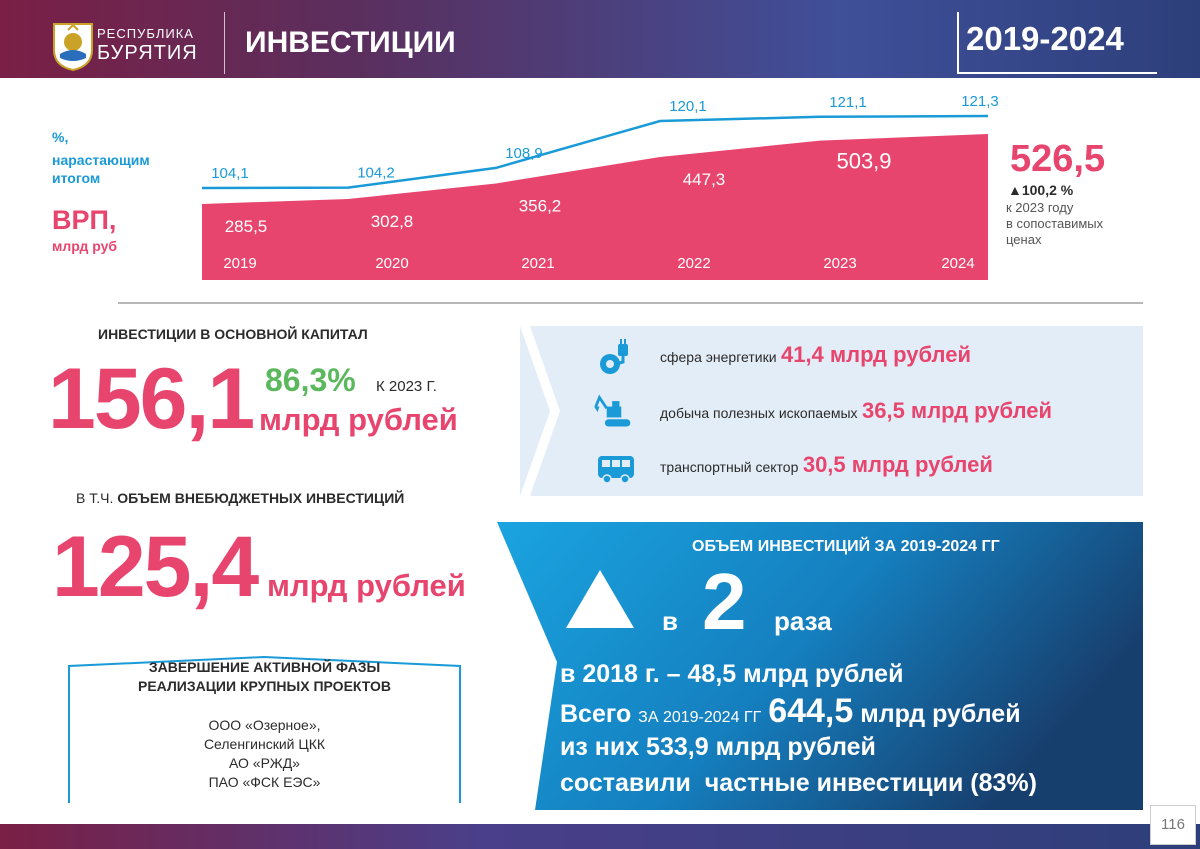  I want to click on year-tick-label: 2024, so click(957, 263).